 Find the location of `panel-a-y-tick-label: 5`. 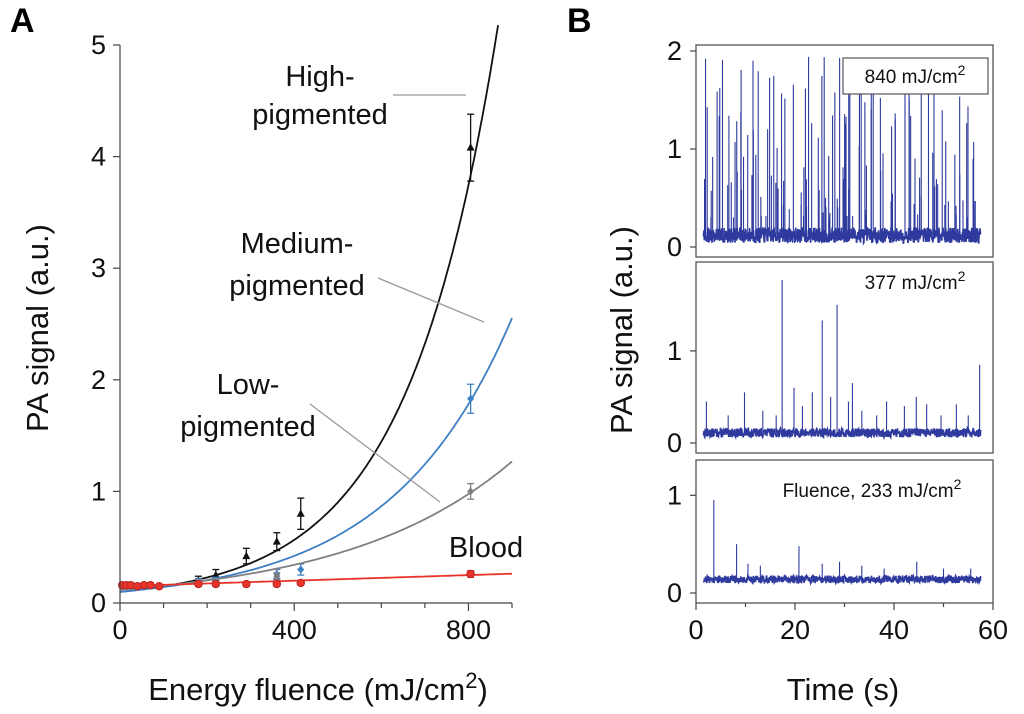

panel-a-y-tick-label: 5 is located at coordinates (98, 45).